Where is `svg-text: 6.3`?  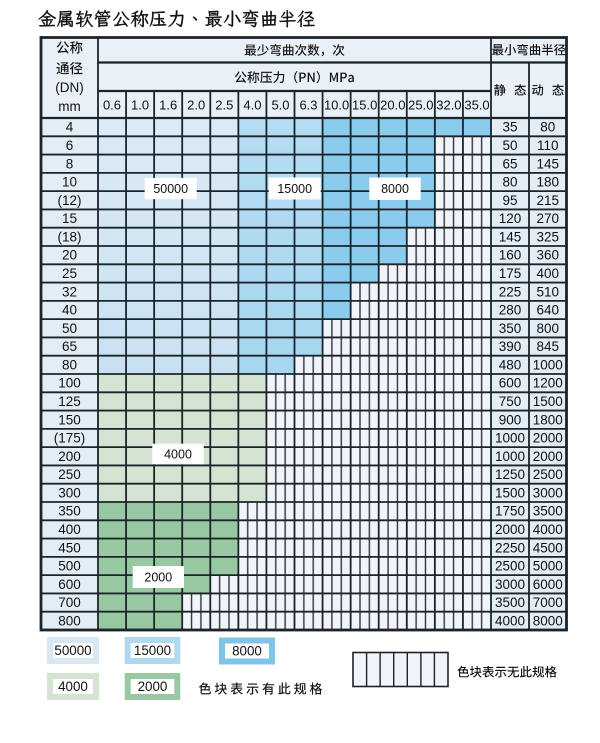
svg-text: 6.3 is located at coordinates (308, 104).